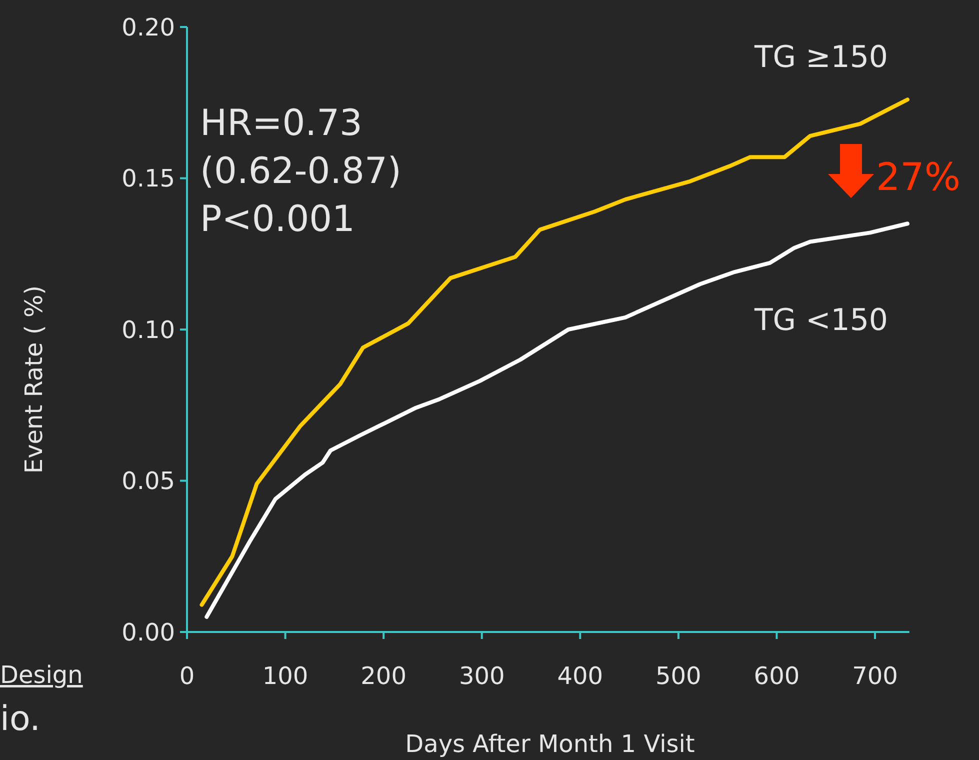  I want to click on x-tick-label: 600, so click(777, 676).